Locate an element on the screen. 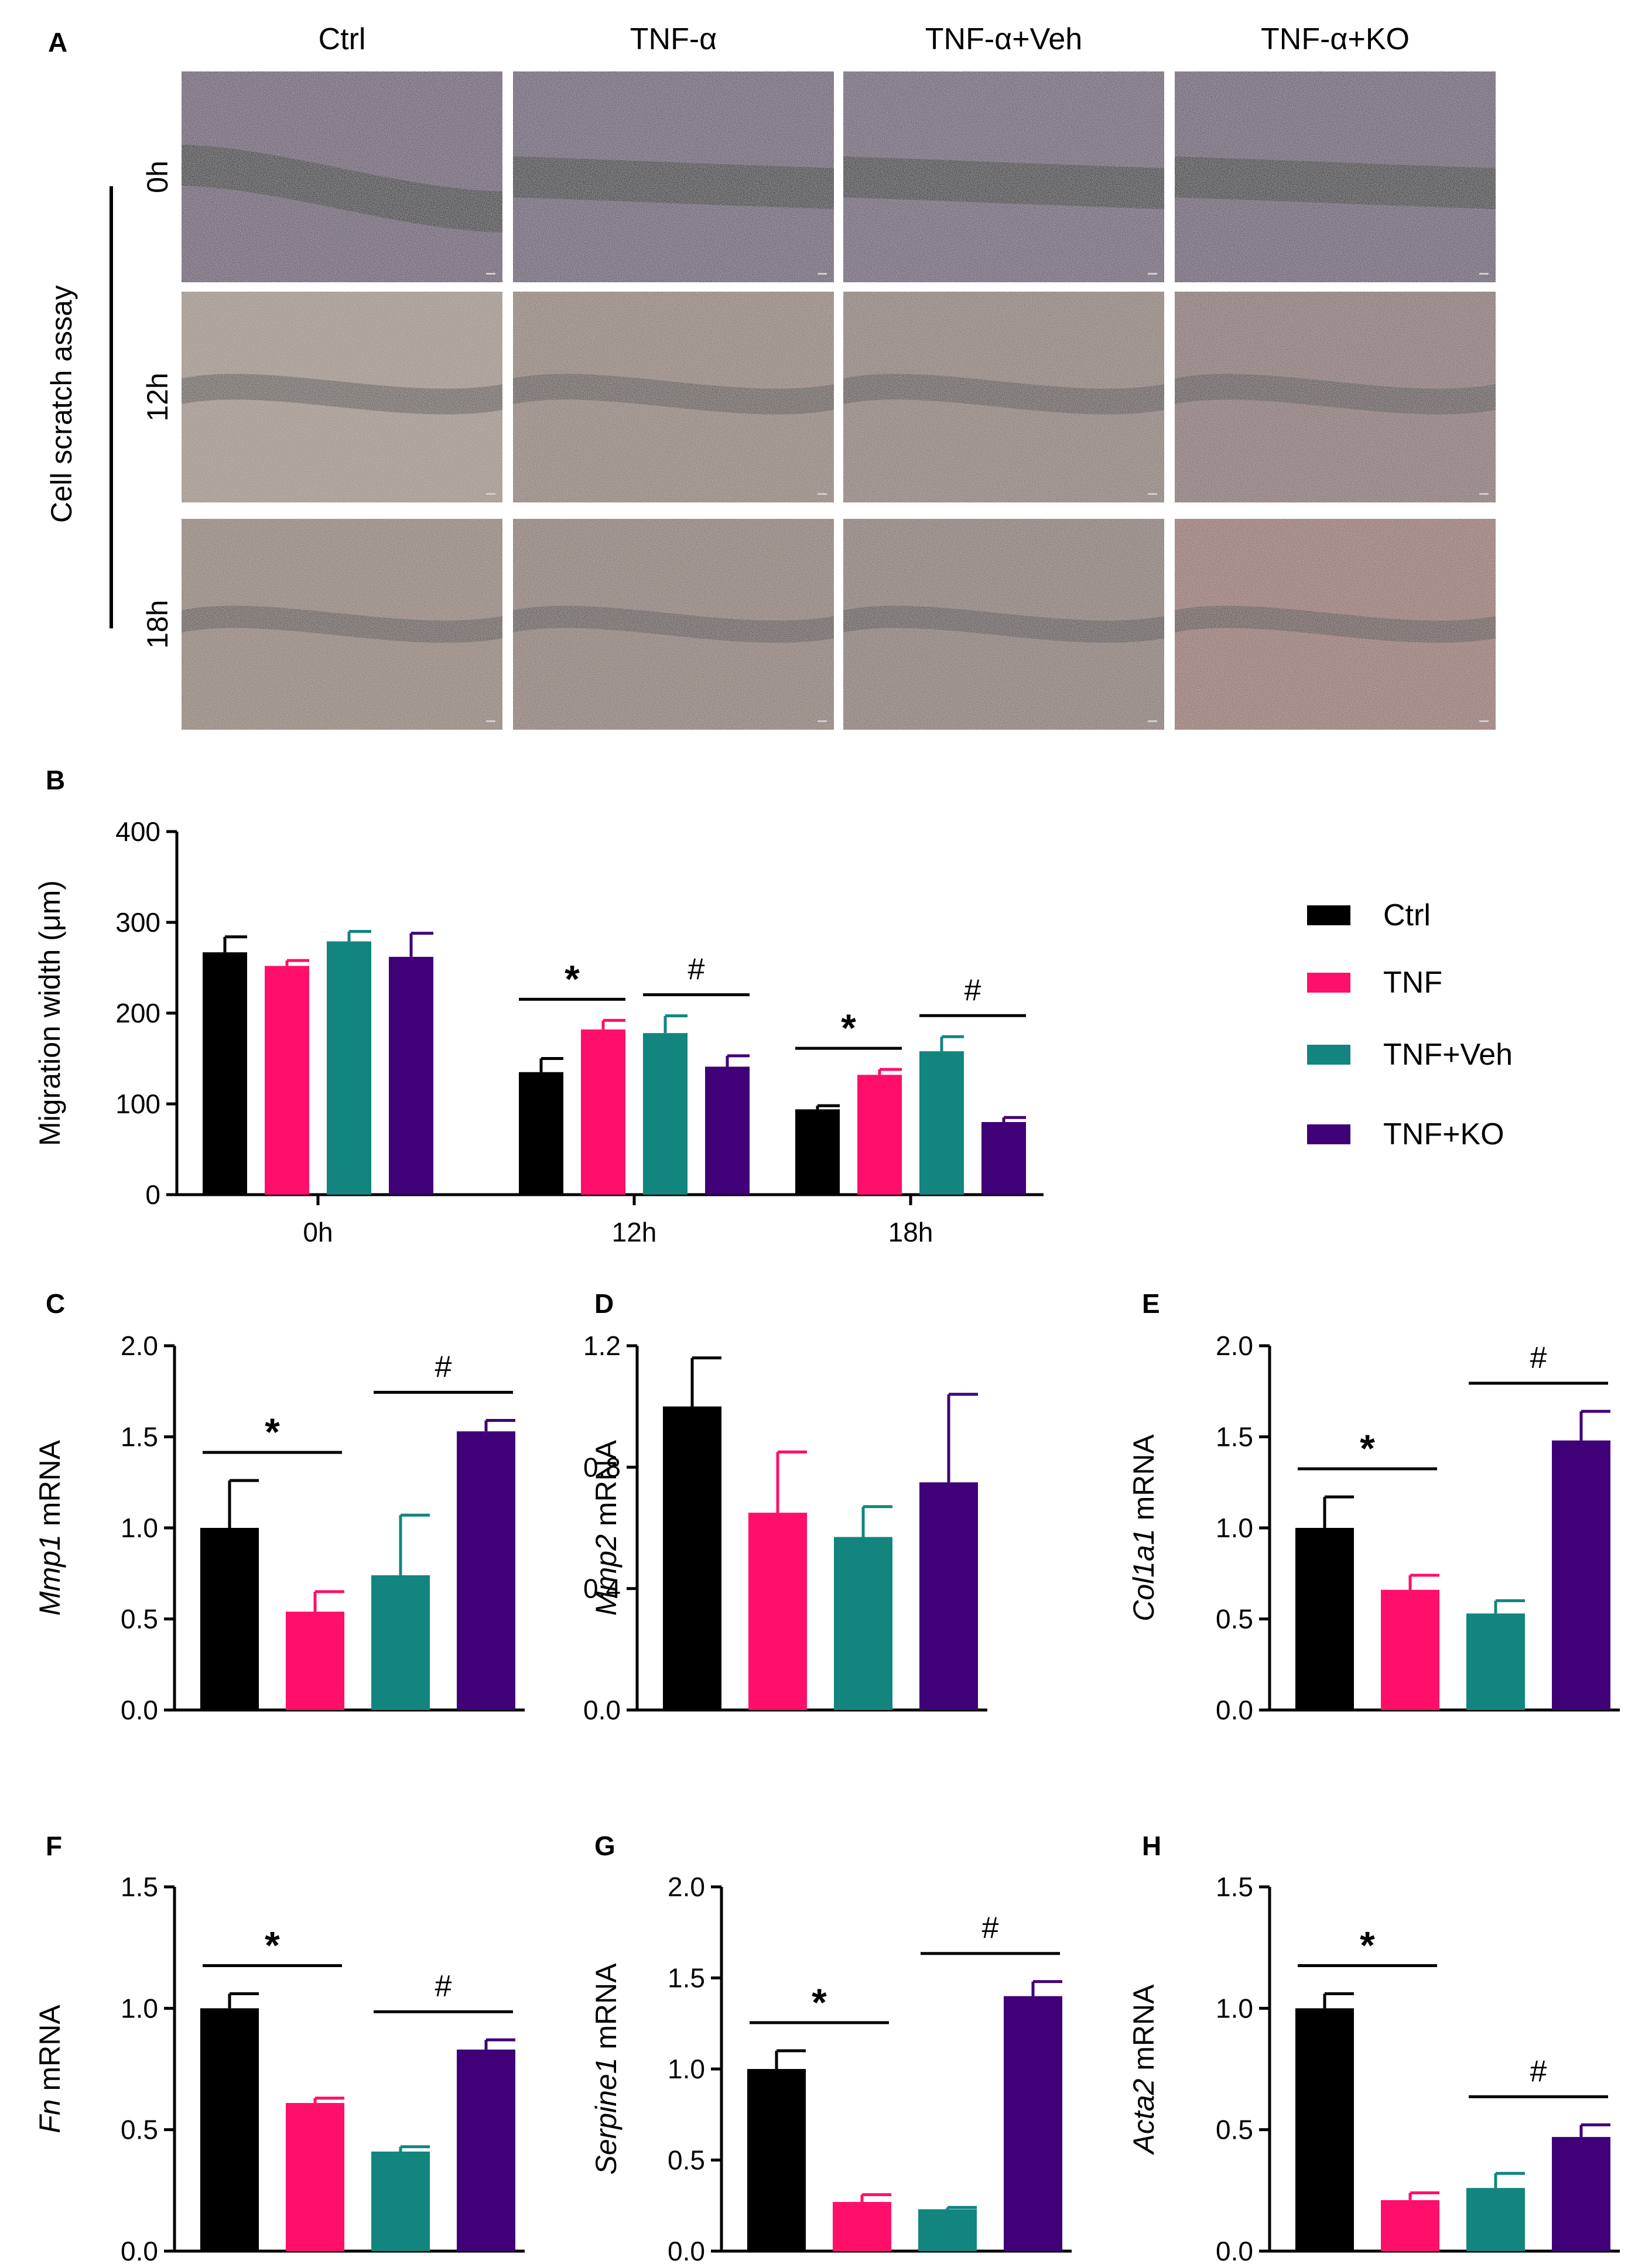 This screenshot has height=2264, width=1652. x-tick-label: 0h is located at coordinates (318, 1232).